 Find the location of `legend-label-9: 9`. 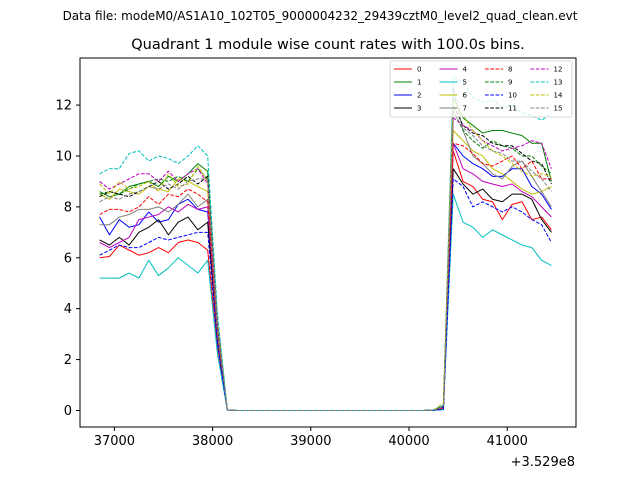

legend-label-9: 9 is located at coordinates (510, 83).